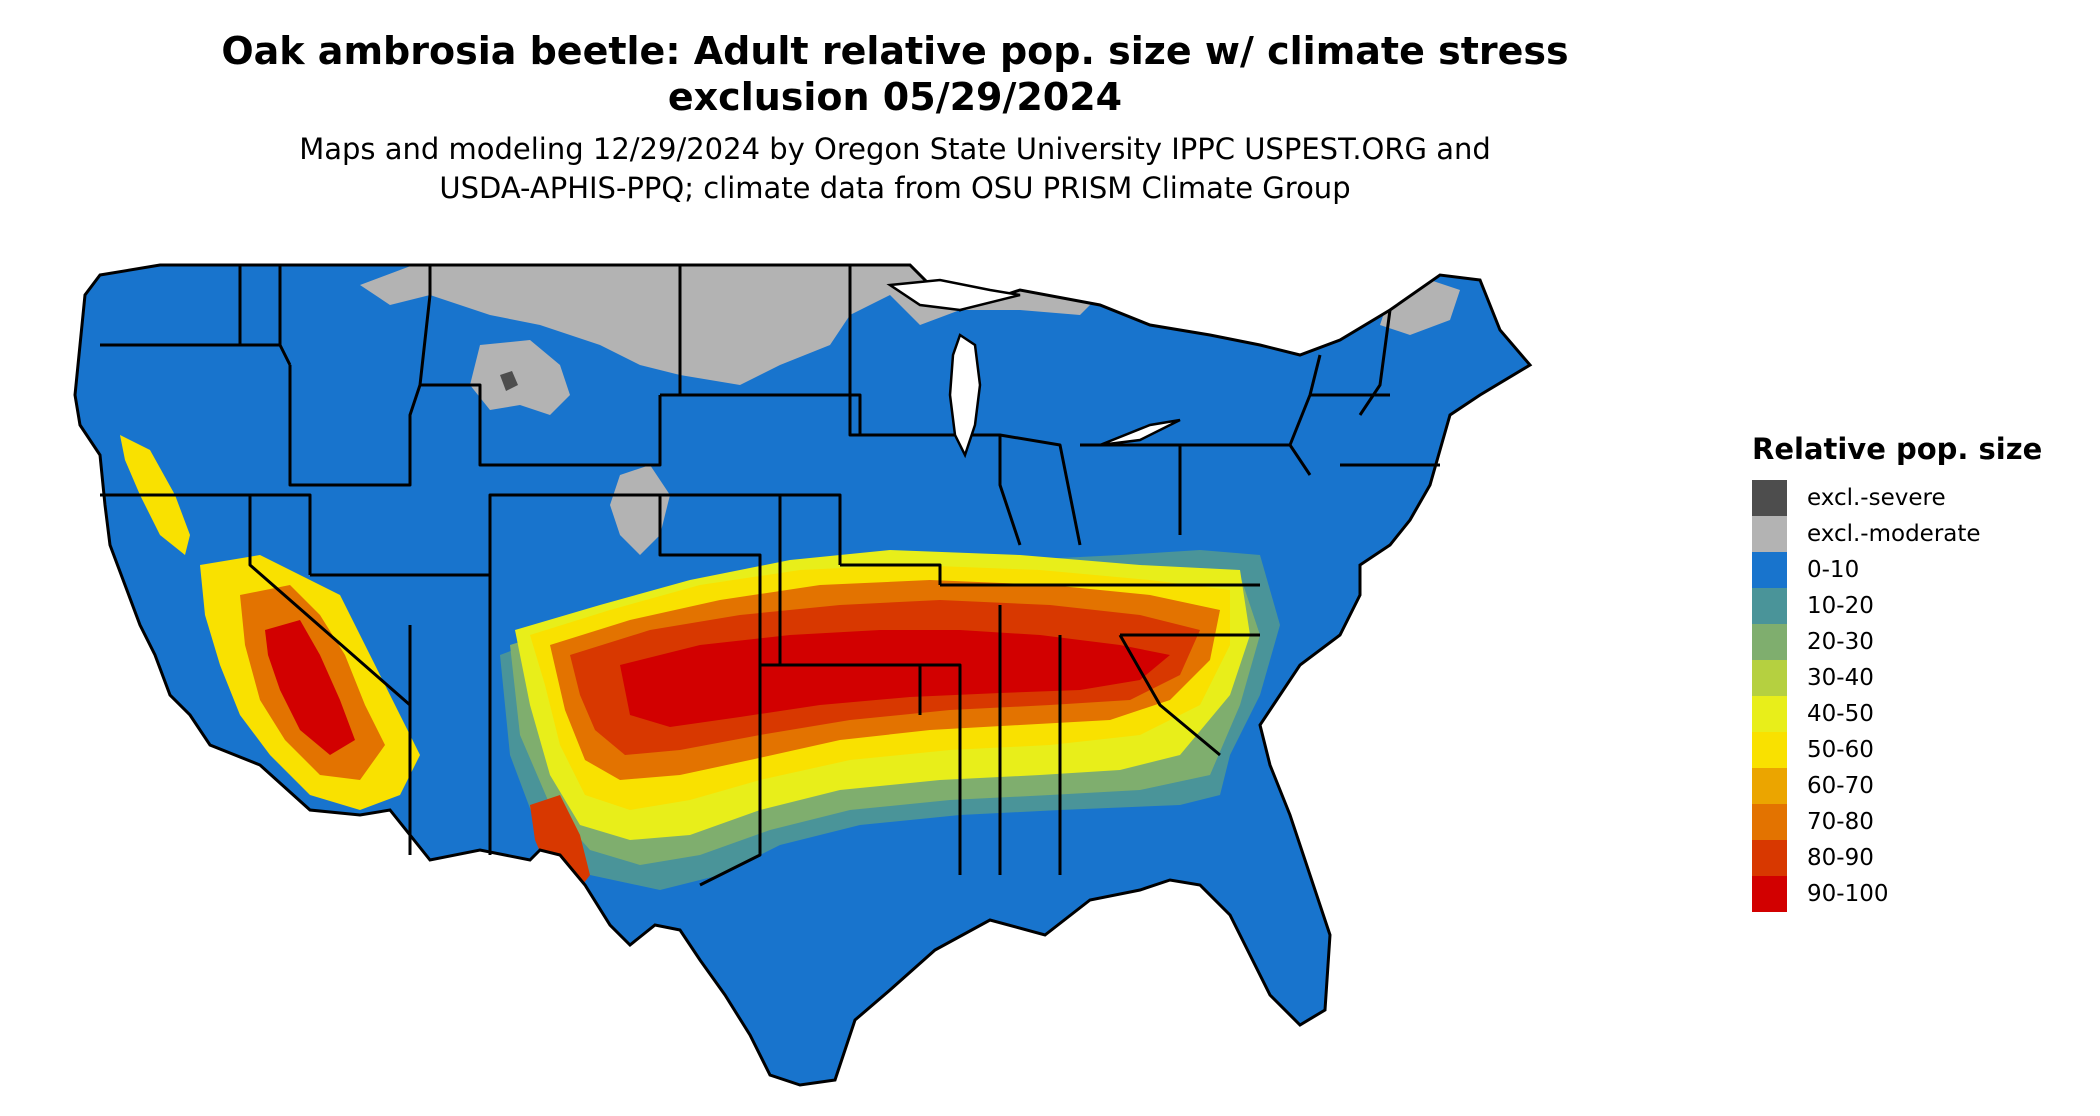 This screenshot has width=2100, height=1116. Describe the element at coordinates (1876, 498) in the screenshot. I see `legend-label: excl.-severe` at that location.